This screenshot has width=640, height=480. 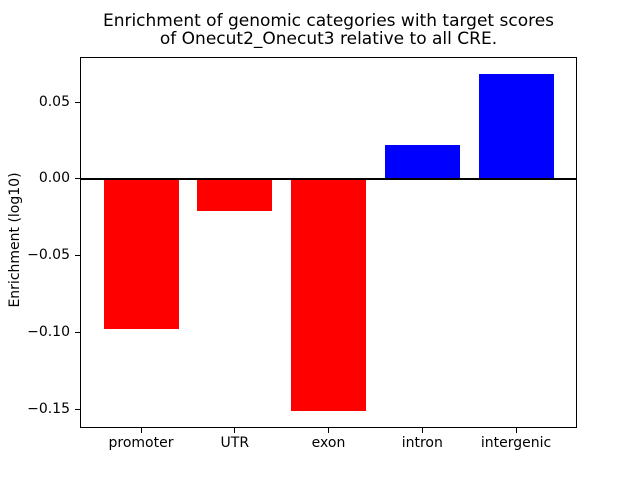 I want to click on y-tick-label: 0.00, so click(x=54, y=178).